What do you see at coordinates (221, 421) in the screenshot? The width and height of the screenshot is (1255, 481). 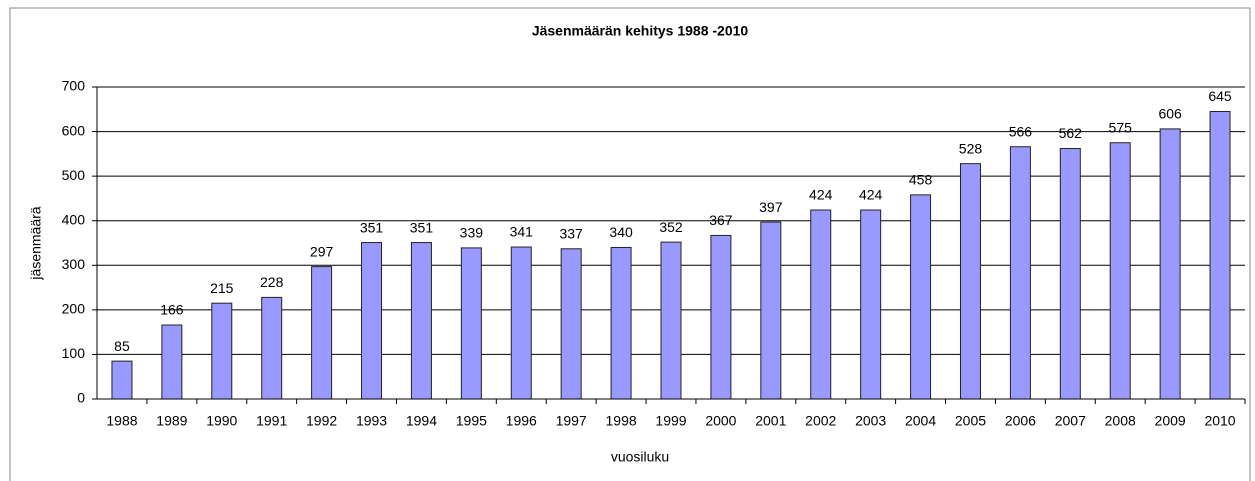 I see `x-tick-label: 1990` at bounding box center [221, 421].